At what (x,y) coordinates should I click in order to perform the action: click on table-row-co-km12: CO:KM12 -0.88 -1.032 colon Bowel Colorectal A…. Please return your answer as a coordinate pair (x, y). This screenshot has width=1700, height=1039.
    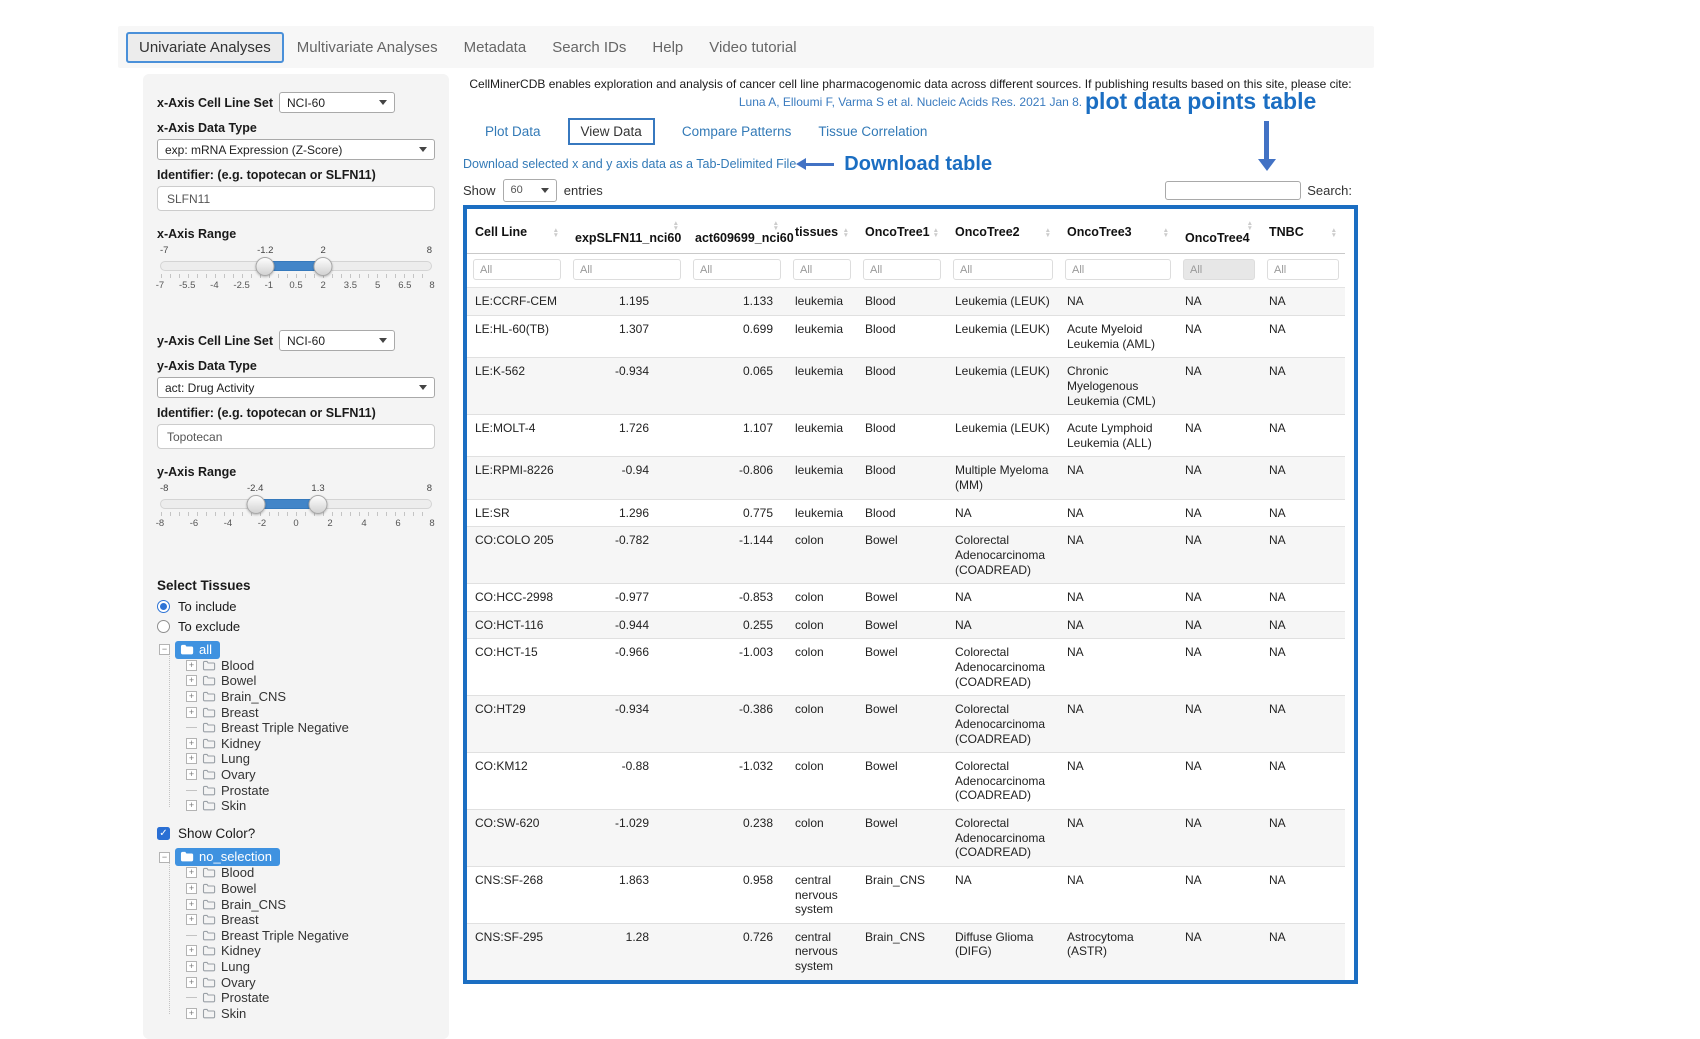
    Looking at the image, I should click on (906, 781).